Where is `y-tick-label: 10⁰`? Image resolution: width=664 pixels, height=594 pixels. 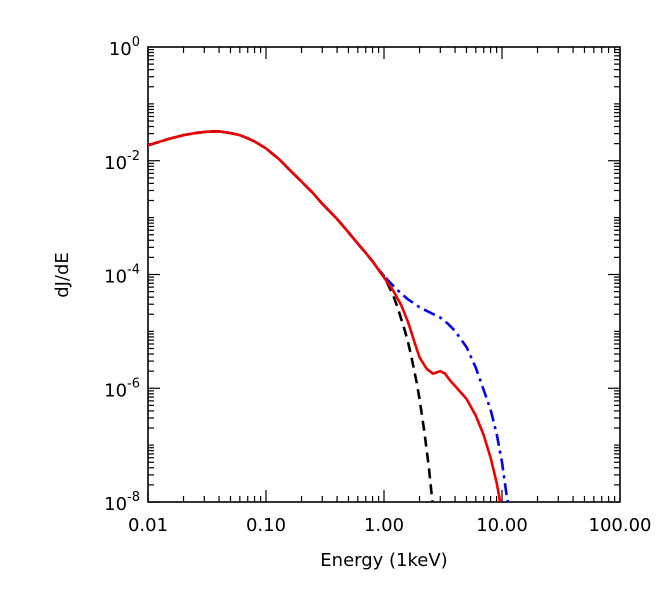
y-tick-label: 10⁰ is located at coordinates (124, 47).